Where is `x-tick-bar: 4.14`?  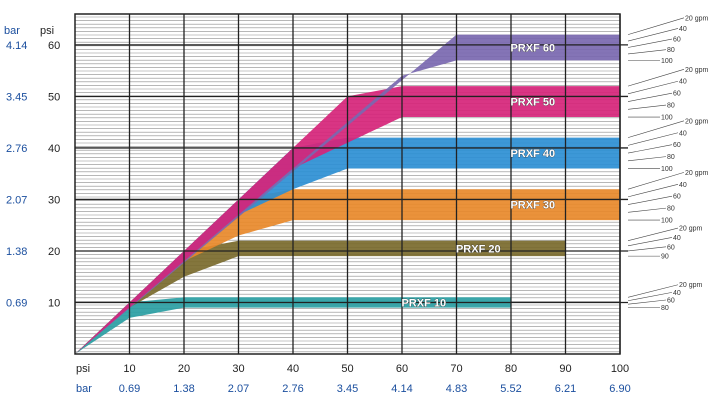
x-tick-bar: 4.14 is located at coordinates (401, 389).